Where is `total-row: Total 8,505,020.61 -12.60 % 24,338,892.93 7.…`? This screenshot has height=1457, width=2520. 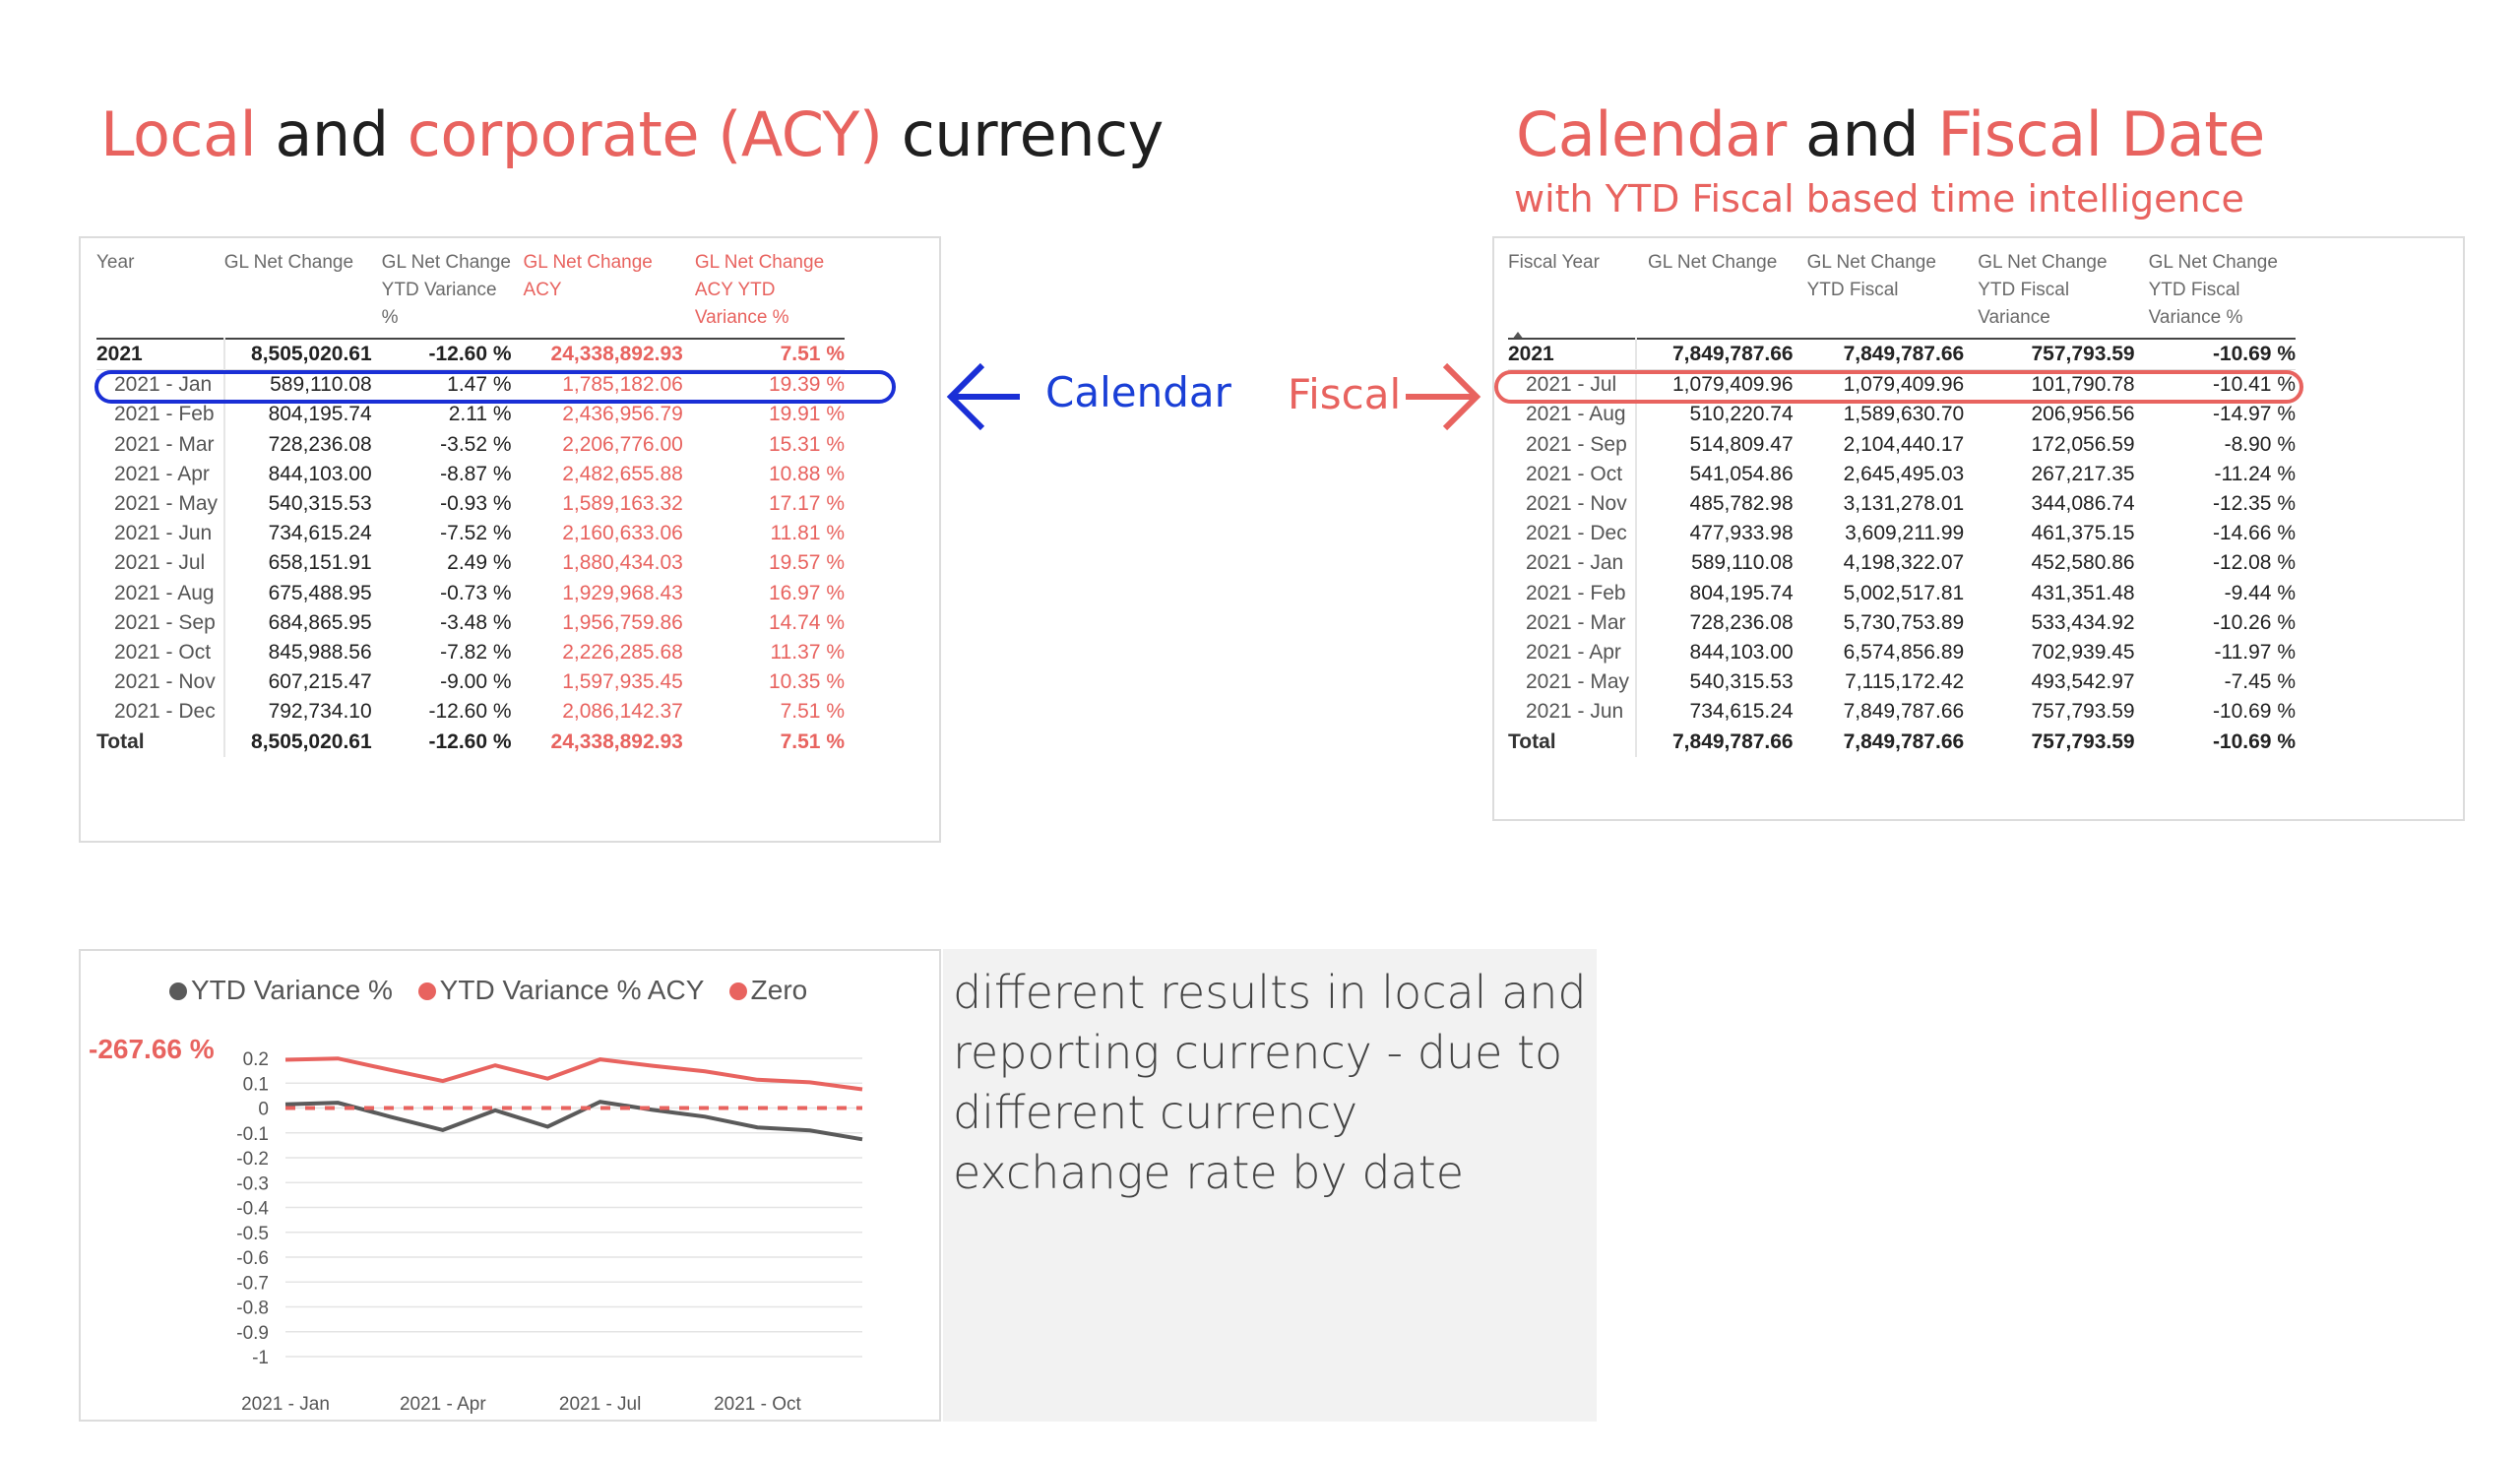
total-row: Total 8,505,020.61 -12.60 % 24,338,892.93 7.… is located at coordinates (470, 742).